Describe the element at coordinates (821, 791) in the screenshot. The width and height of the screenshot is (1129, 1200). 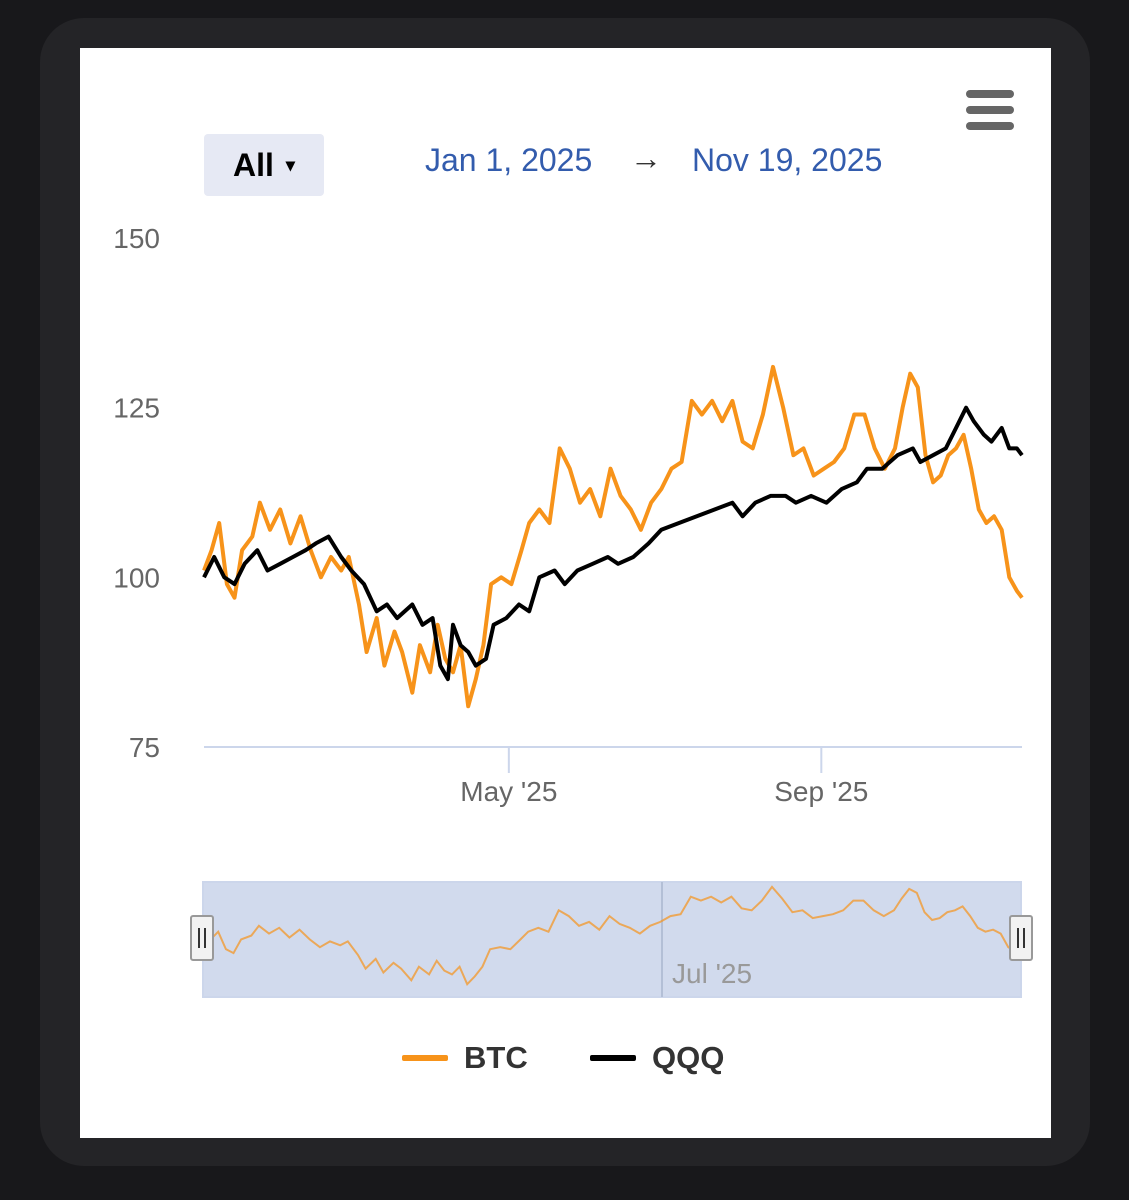
I see `x-tick-label: Sep '25` at that location.